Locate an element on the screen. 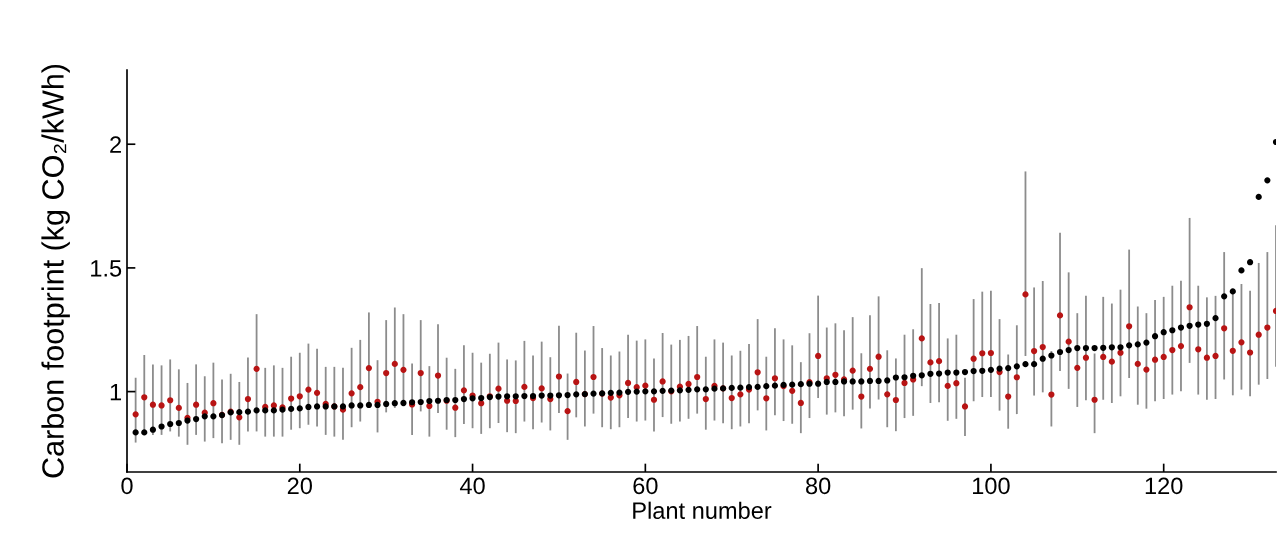 This screenshot has height=551, width=1280. x-tick-label: 0 is located at coordinates (127, 486).